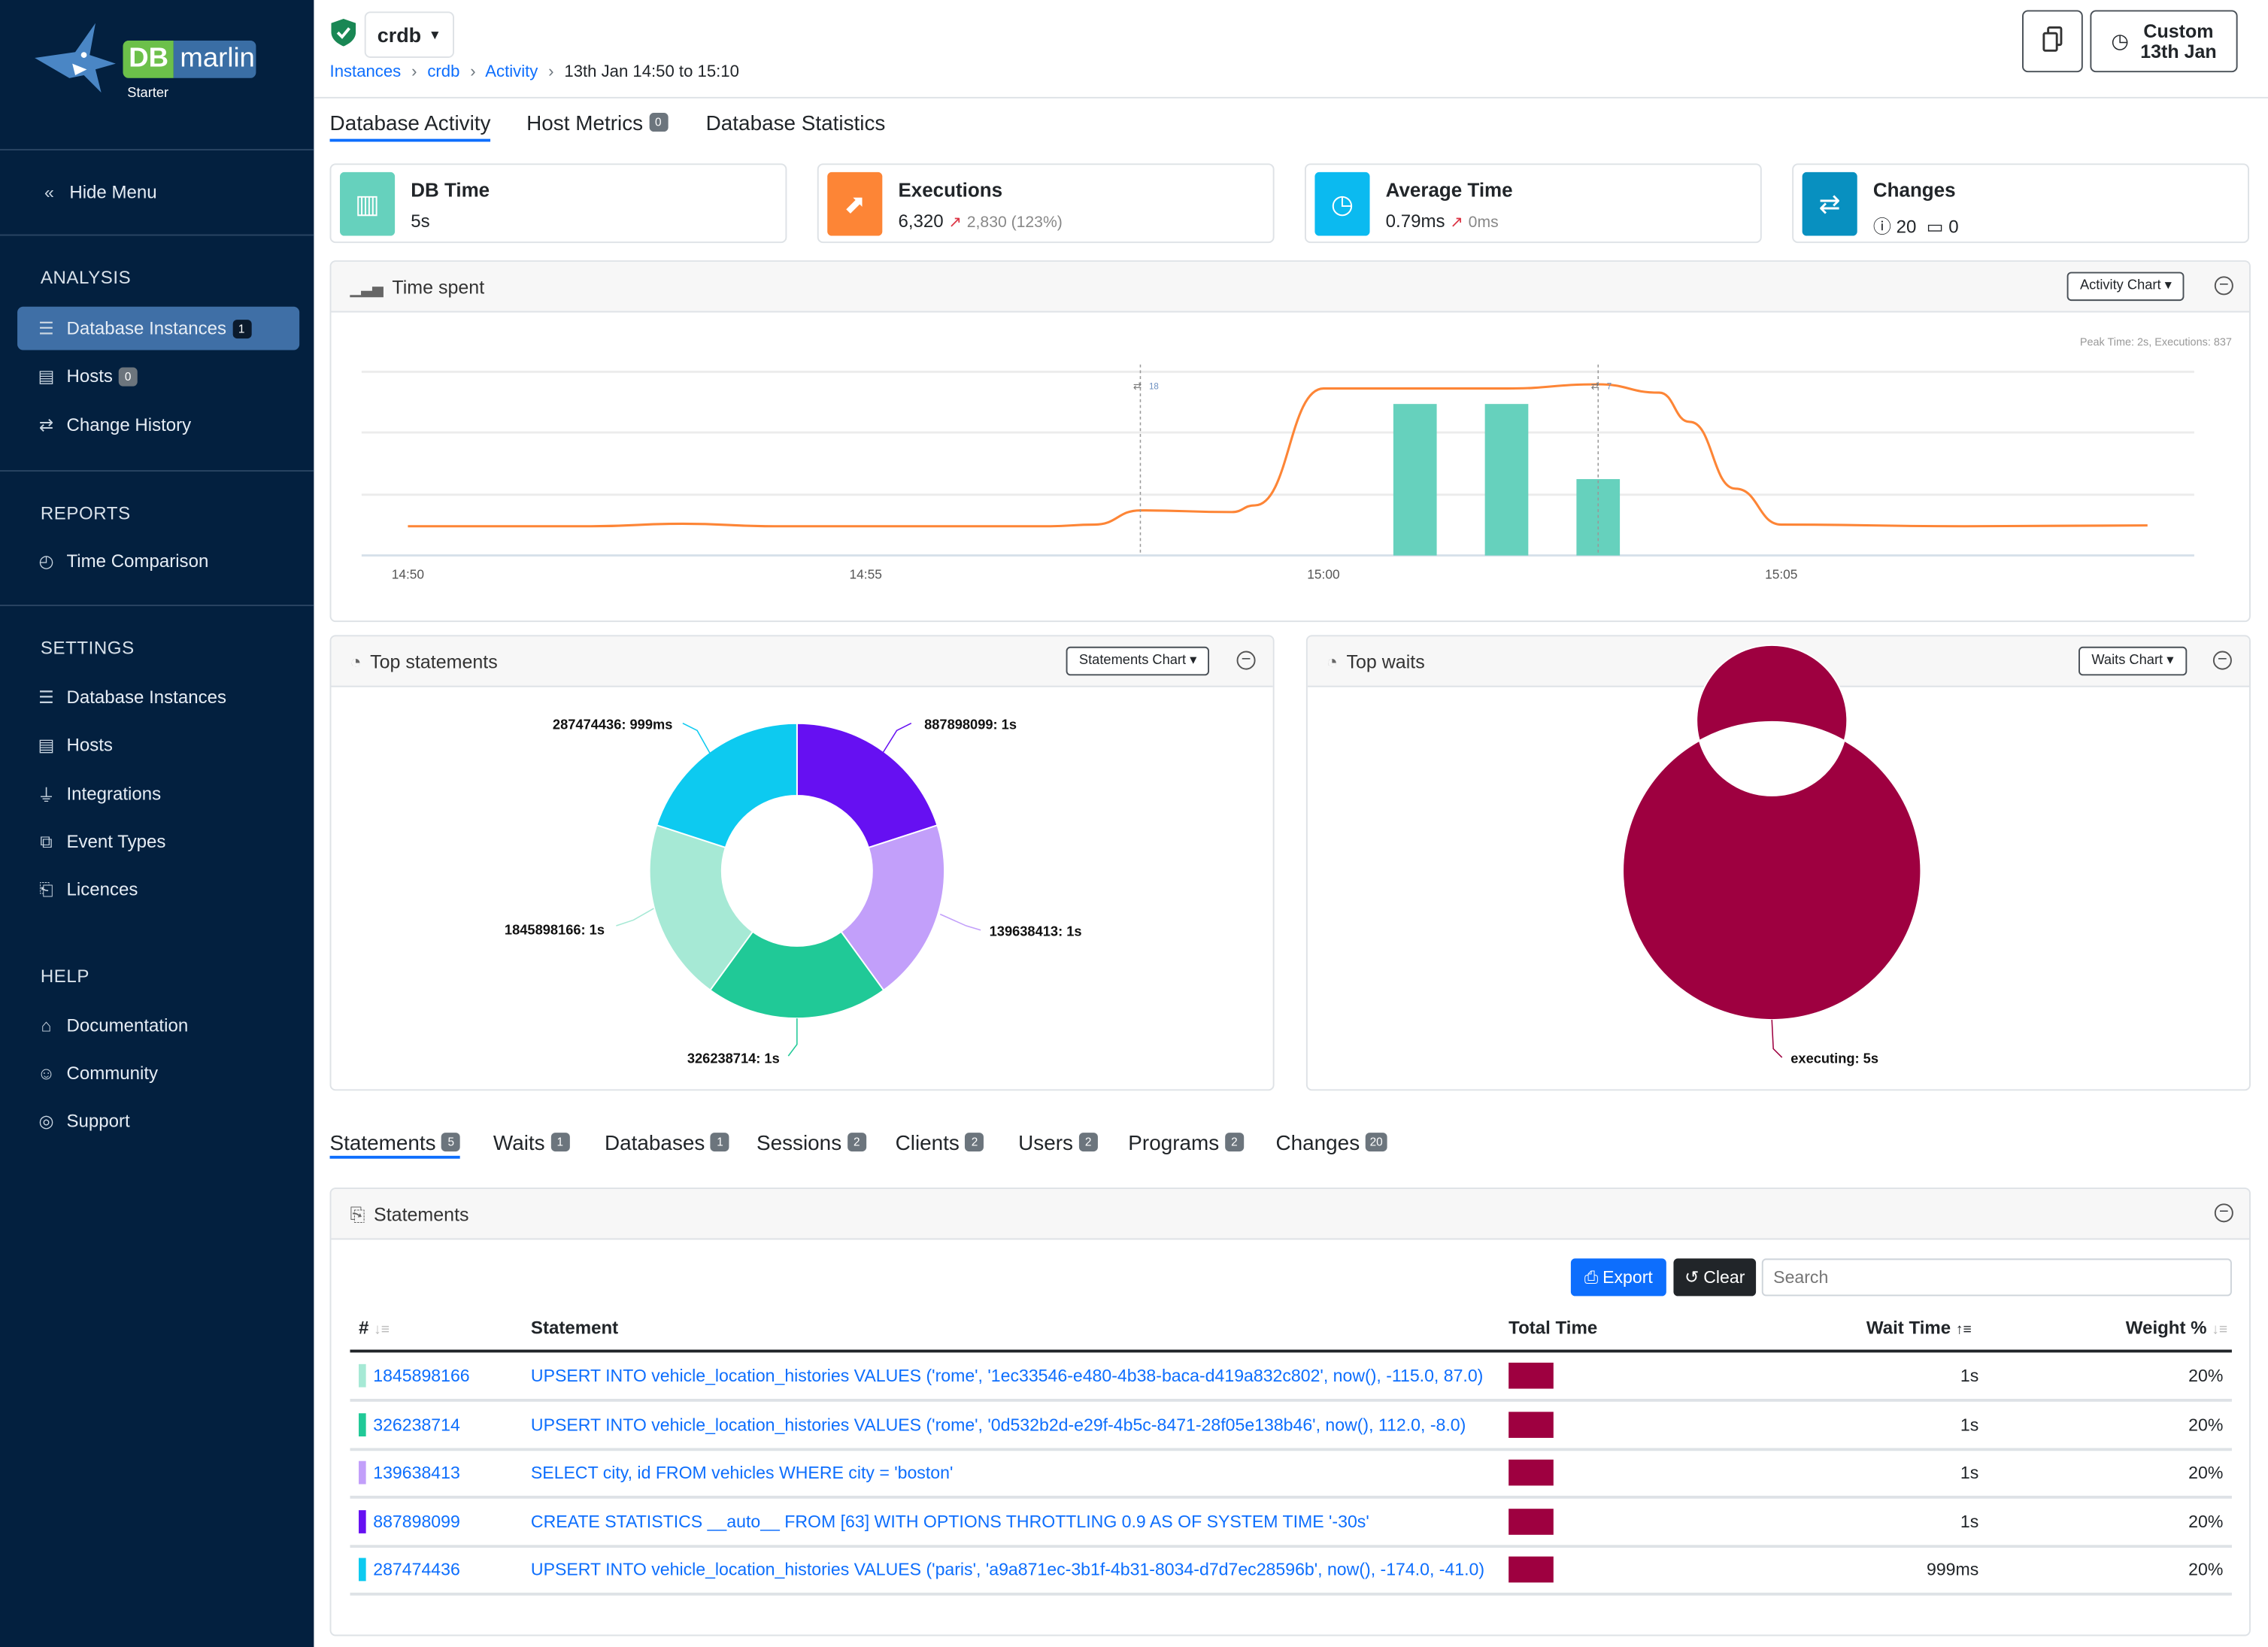 The image size is (2268, 1647). What do you see at coordinates (382, 1144) in the screenshot?
I see `label: Statements` at bounding box center [382, 1144].